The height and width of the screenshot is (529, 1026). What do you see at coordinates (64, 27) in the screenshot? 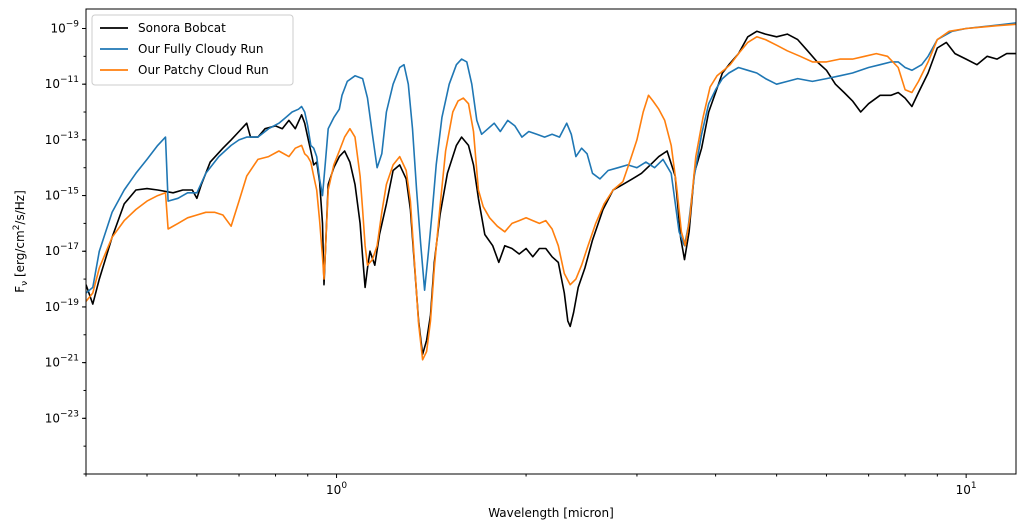
I see `y-tick-label: 10−9` at bounding box center [64, 27].